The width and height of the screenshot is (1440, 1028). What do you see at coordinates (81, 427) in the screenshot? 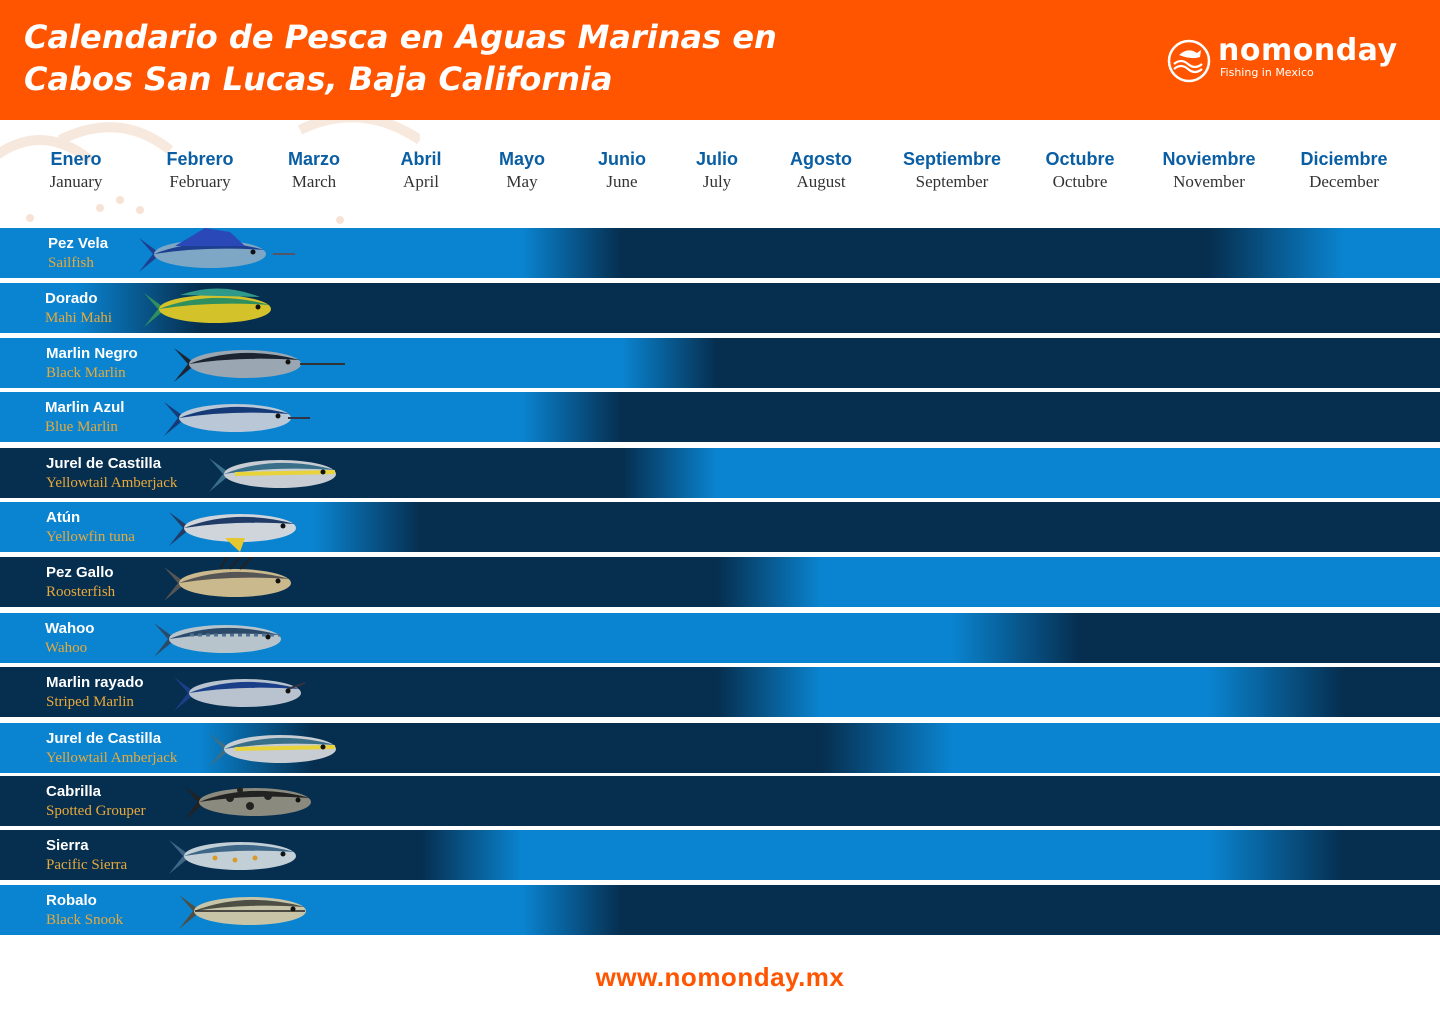
I see `species-name-en: Blue Marlin` at bounding box center [81, 427].